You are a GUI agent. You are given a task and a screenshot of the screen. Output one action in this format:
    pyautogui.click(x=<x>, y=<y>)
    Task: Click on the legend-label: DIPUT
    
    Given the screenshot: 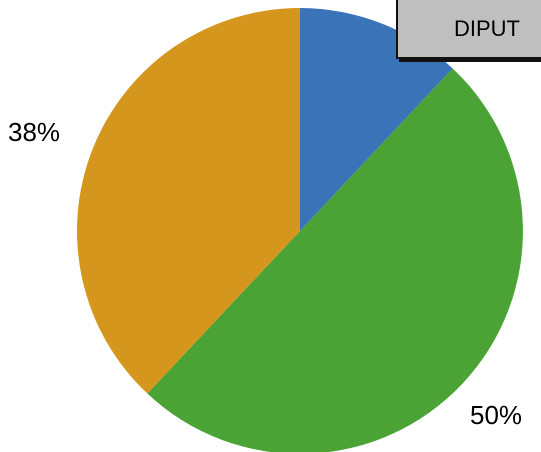 What is the action you would take?
    pyautogui.click(x=487, y=28)
    